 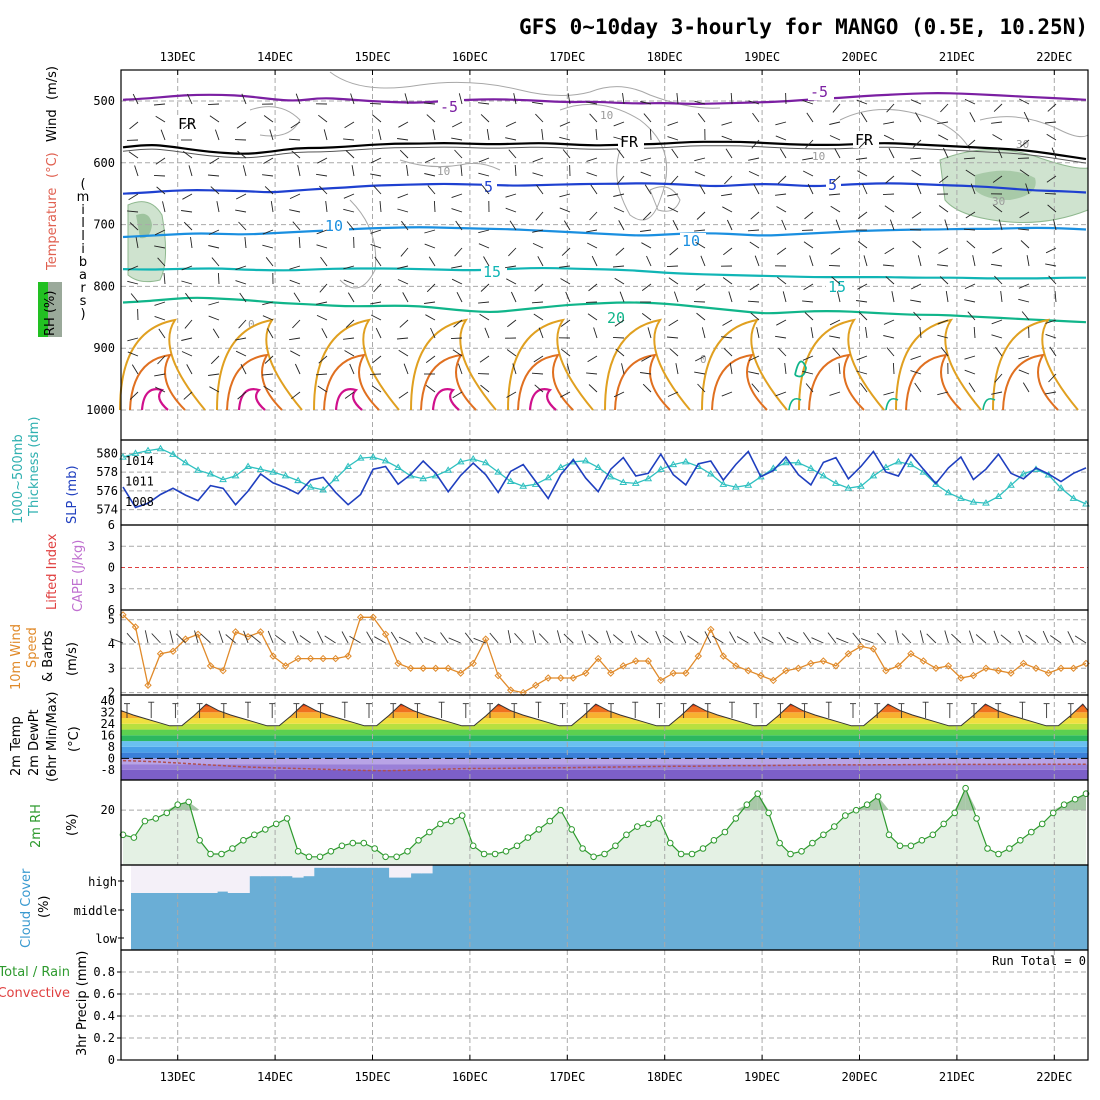 What do you see at coordinates (83, 223) in the screenshot?
I see `millibars-label-char: l` at bounding box center [83, 223].